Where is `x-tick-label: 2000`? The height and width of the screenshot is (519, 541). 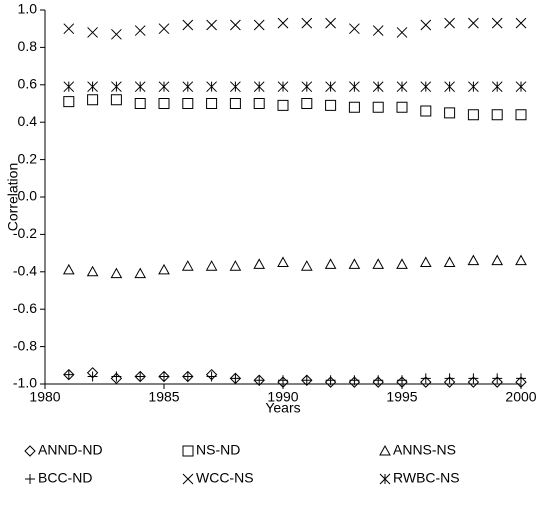 x-tick-label: 2000 is located at coordinates (520, 397).